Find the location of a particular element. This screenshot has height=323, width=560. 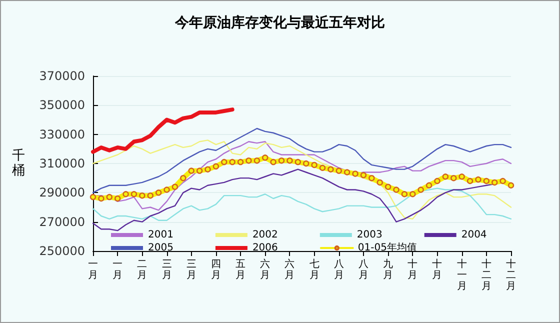

x-tick-label: 二月 is located at coordinates (142, 270).